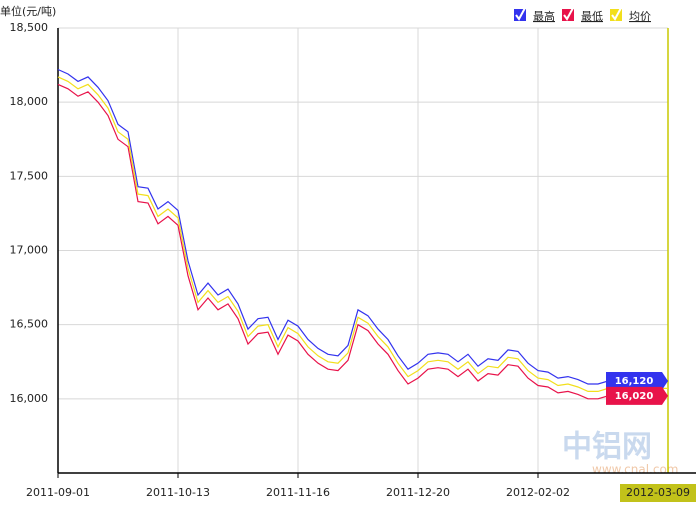 The height and width of the screenshot is (505, 698). What do you see at coordinates (29, 101) in the screenshot?
I see `y-tick-label: 18,000` at bounding box center [29, 101].